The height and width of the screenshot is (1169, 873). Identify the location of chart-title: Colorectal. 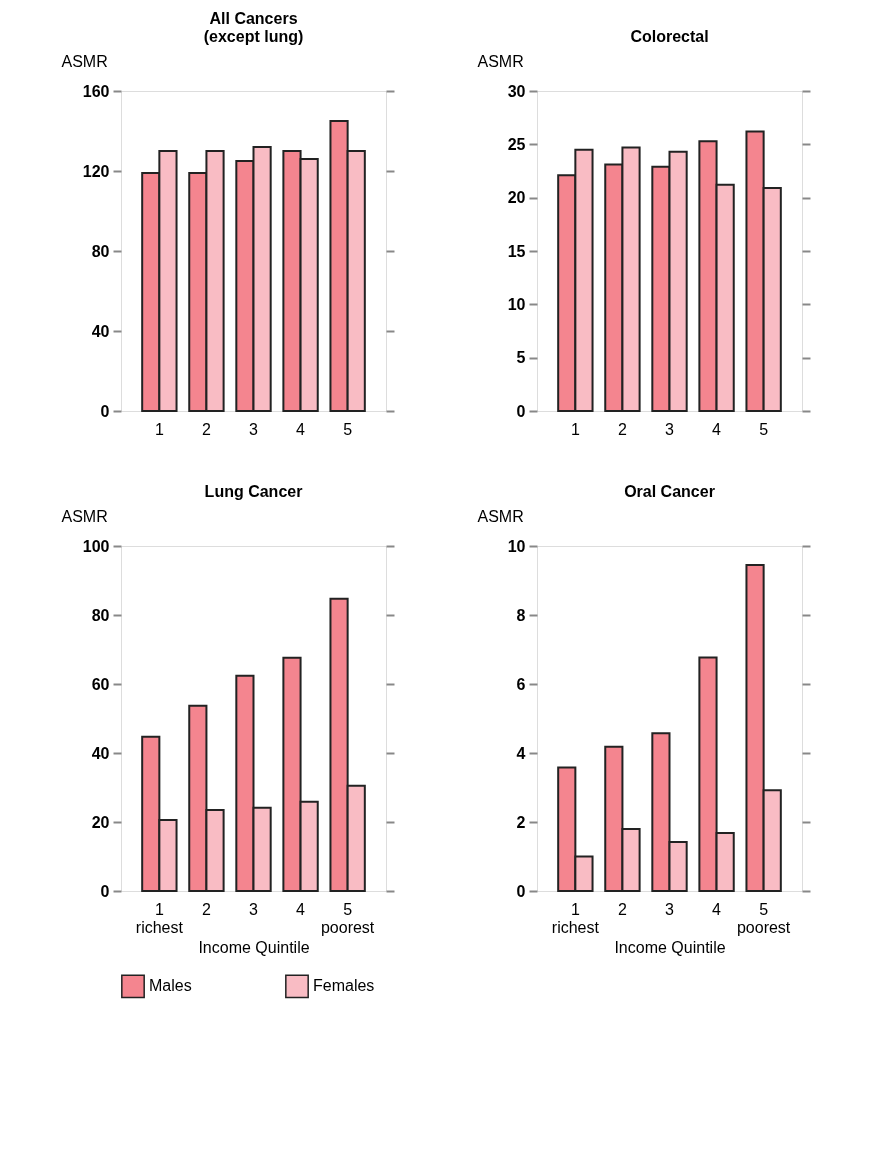
(669, 36).